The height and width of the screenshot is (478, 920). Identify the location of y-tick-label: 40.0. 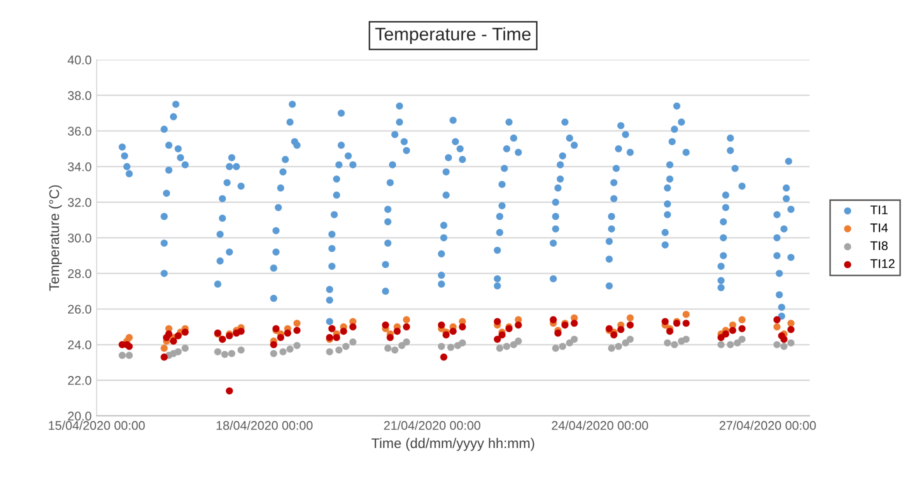
(80, 60).